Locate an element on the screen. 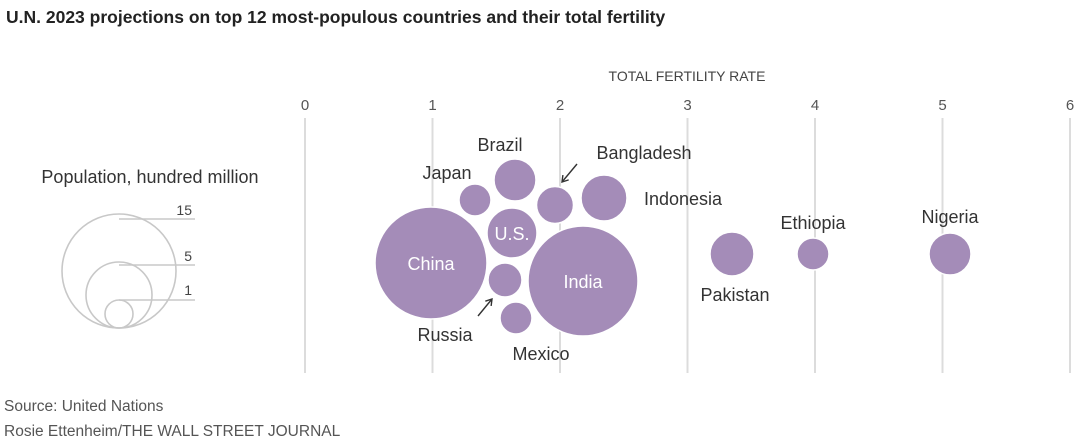 The image size is (1080, 445). credit-line: Rosie Ettenheim/THE WALL STREET JOURNAL is located at coordinates (172, 431).